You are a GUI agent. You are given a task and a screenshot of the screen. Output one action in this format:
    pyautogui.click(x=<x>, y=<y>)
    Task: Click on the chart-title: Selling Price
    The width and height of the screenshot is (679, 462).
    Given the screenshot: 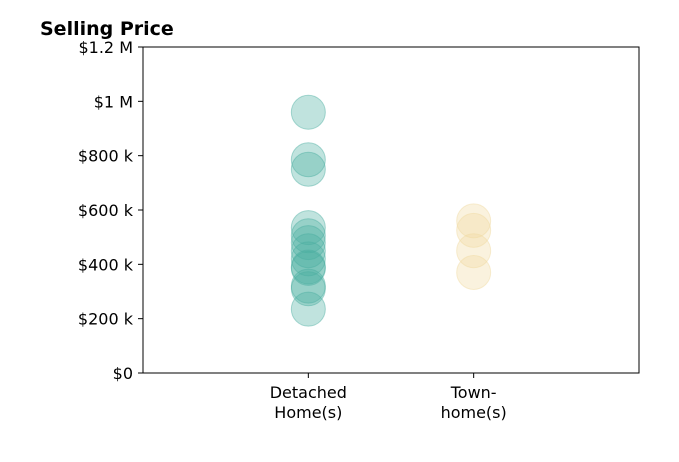 What is the action you would take?
    pyautogui.click(x=107, y=29)
    